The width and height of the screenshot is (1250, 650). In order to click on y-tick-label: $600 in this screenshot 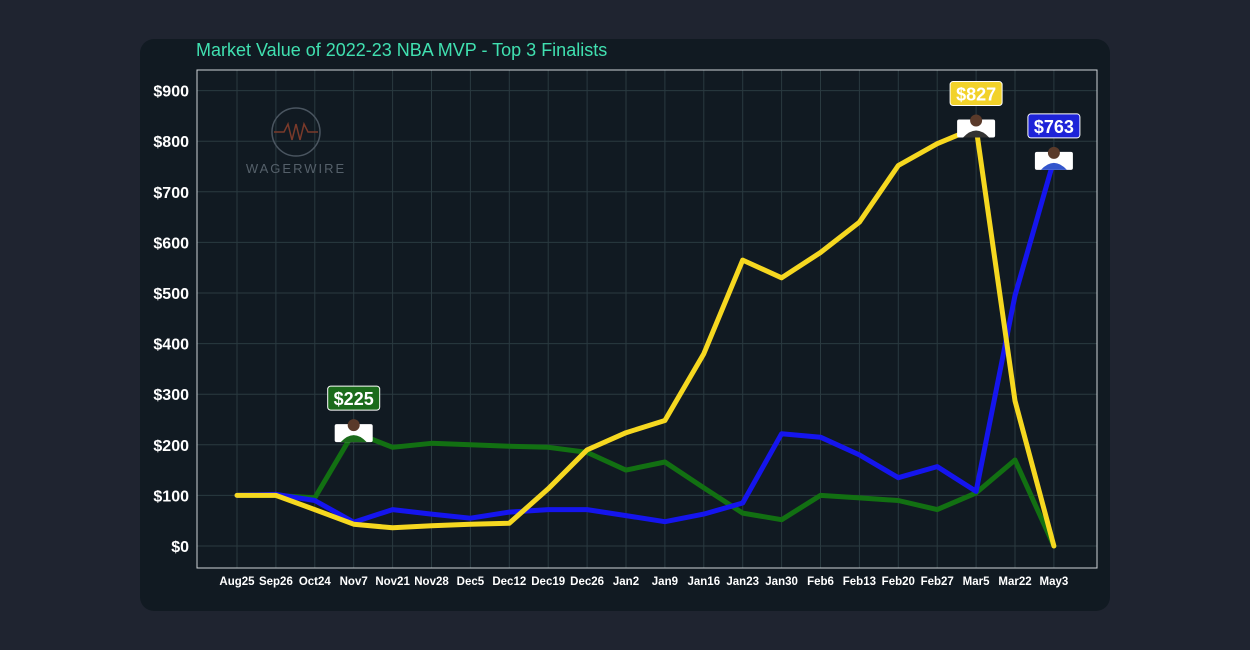, I will do `click(171, 243)`.